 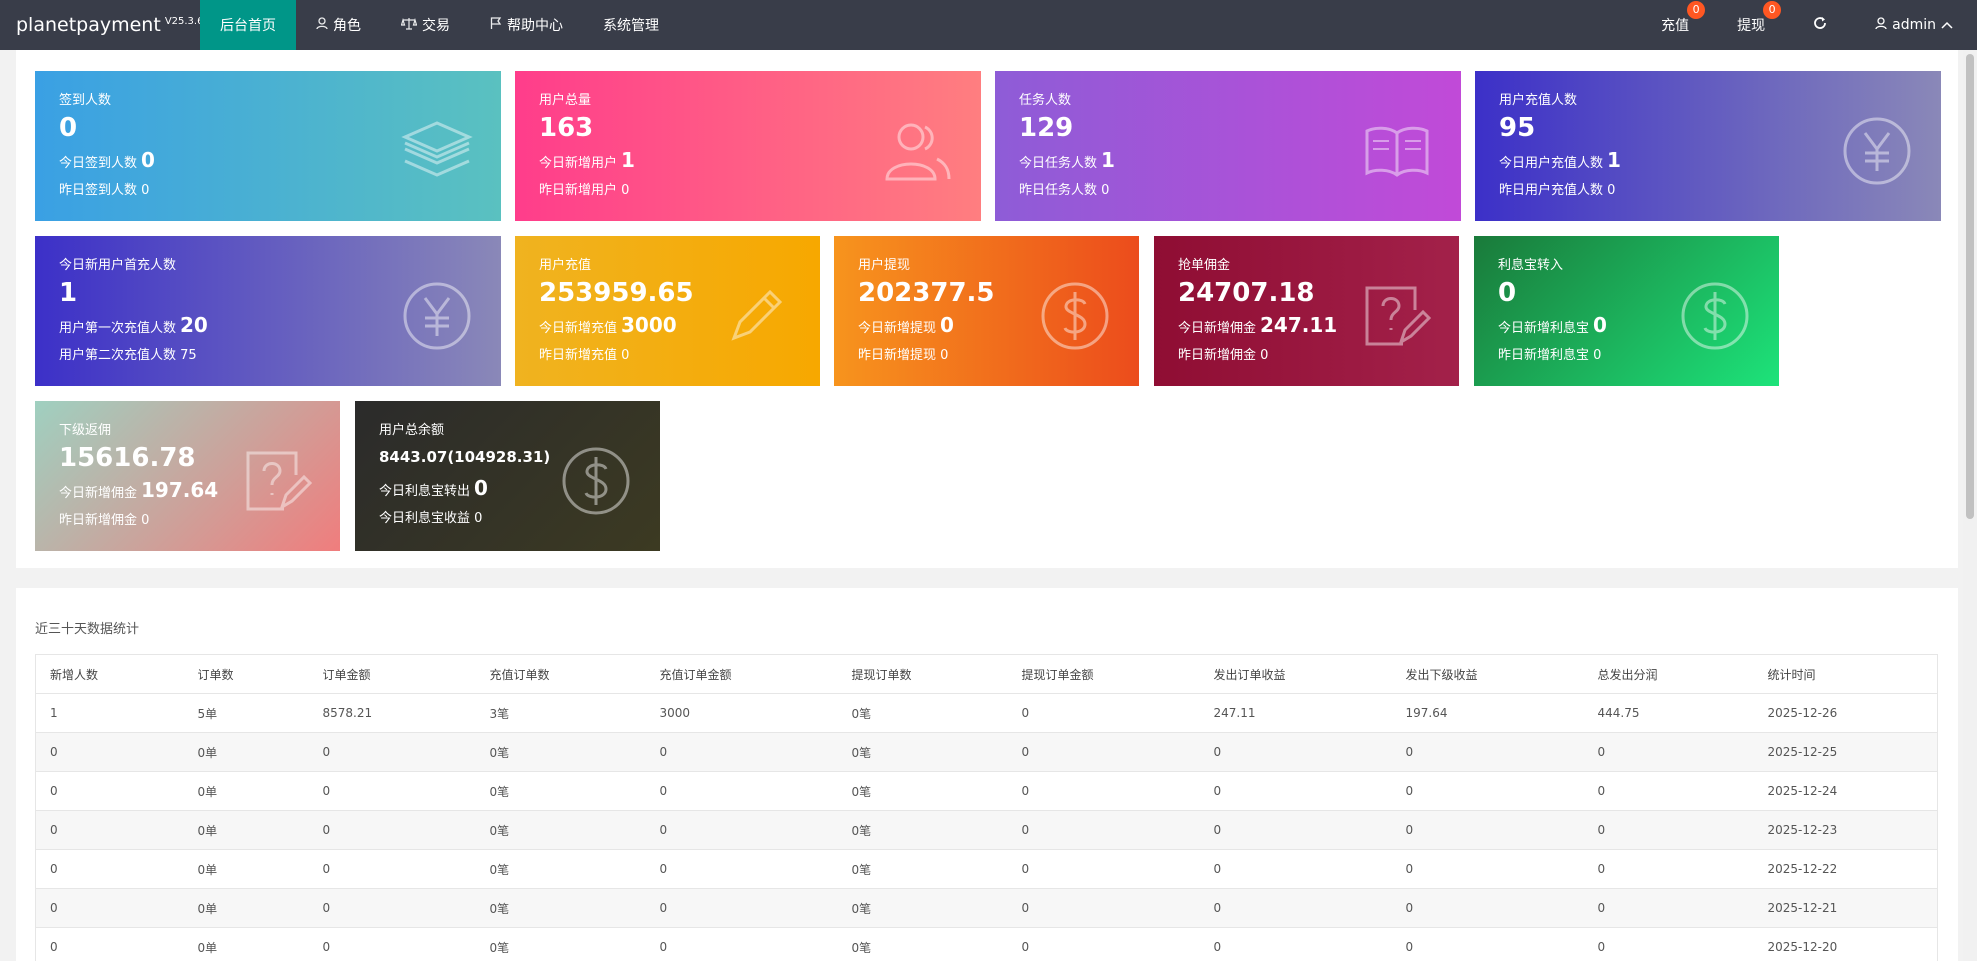 I want to click on card-recharge-amount: 用户充值 253959.65 今日新增充值 3000 昨日新增充值 0, so click(x=667, y=311).